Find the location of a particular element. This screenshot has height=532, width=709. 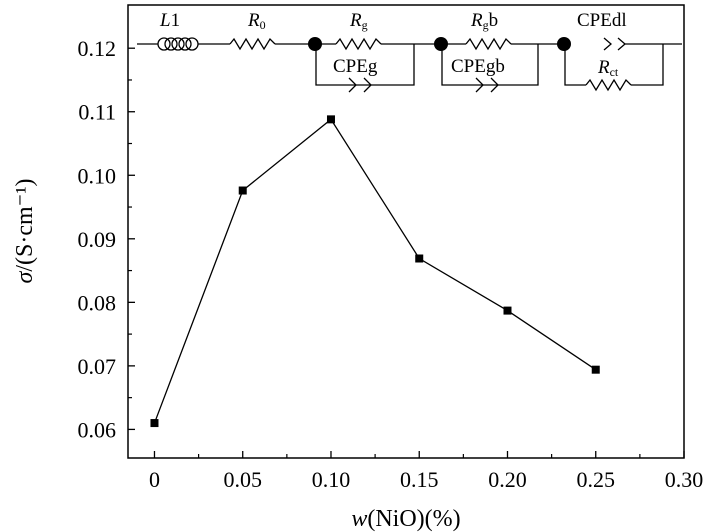

circuit-label-rct: Rct is located at coordinates (608, 68).